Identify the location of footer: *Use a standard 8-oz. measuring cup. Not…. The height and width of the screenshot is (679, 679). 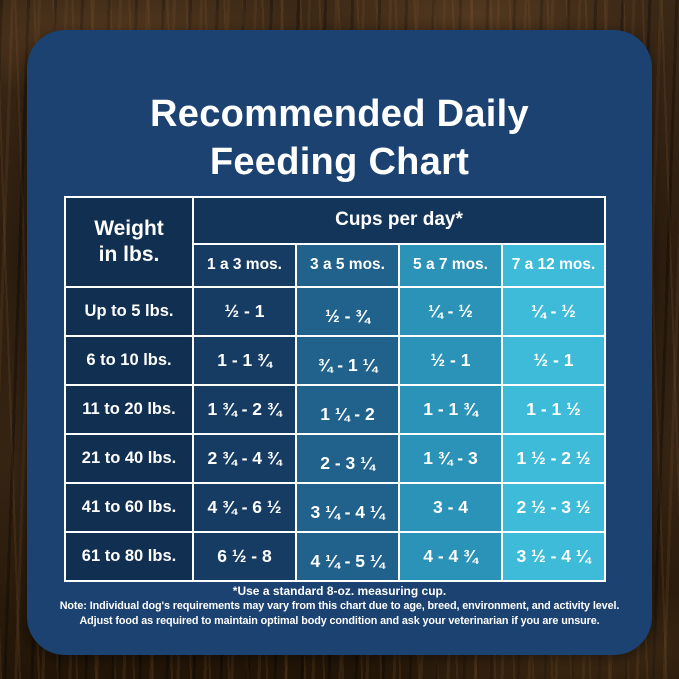
(339, 606).